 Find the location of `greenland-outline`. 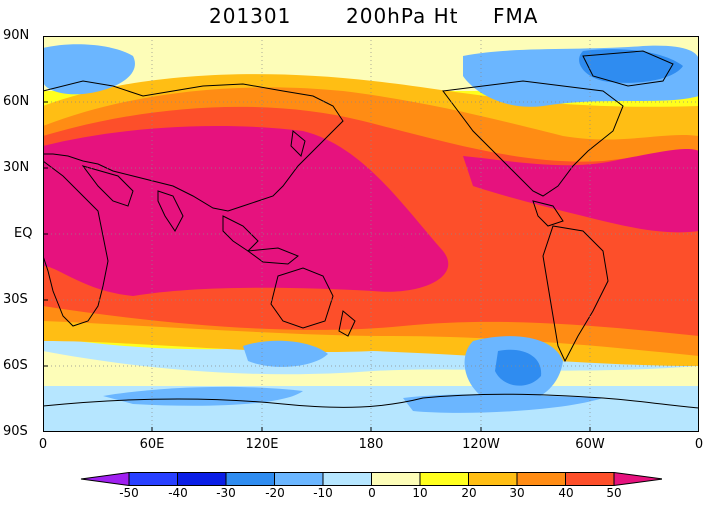

greenland-outline is located at coordinates (628, 68).